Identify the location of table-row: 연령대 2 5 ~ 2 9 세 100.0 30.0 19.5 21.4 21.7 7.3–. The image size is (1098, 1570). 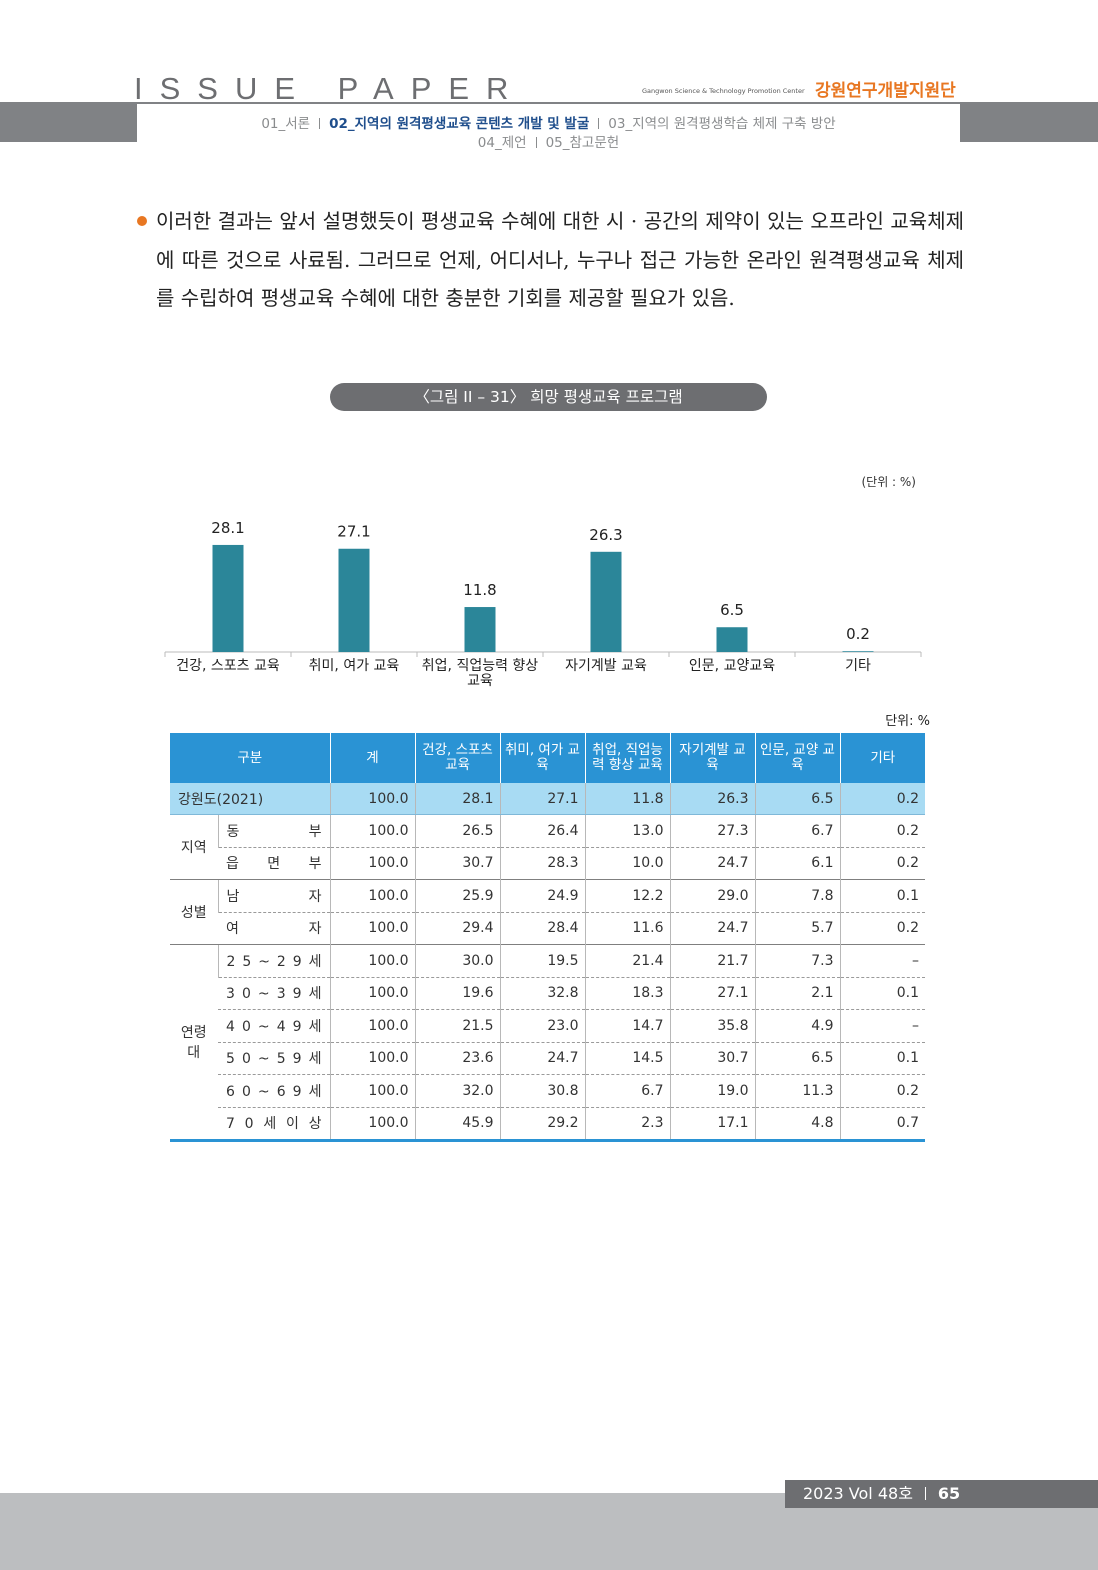
(547, 1043).